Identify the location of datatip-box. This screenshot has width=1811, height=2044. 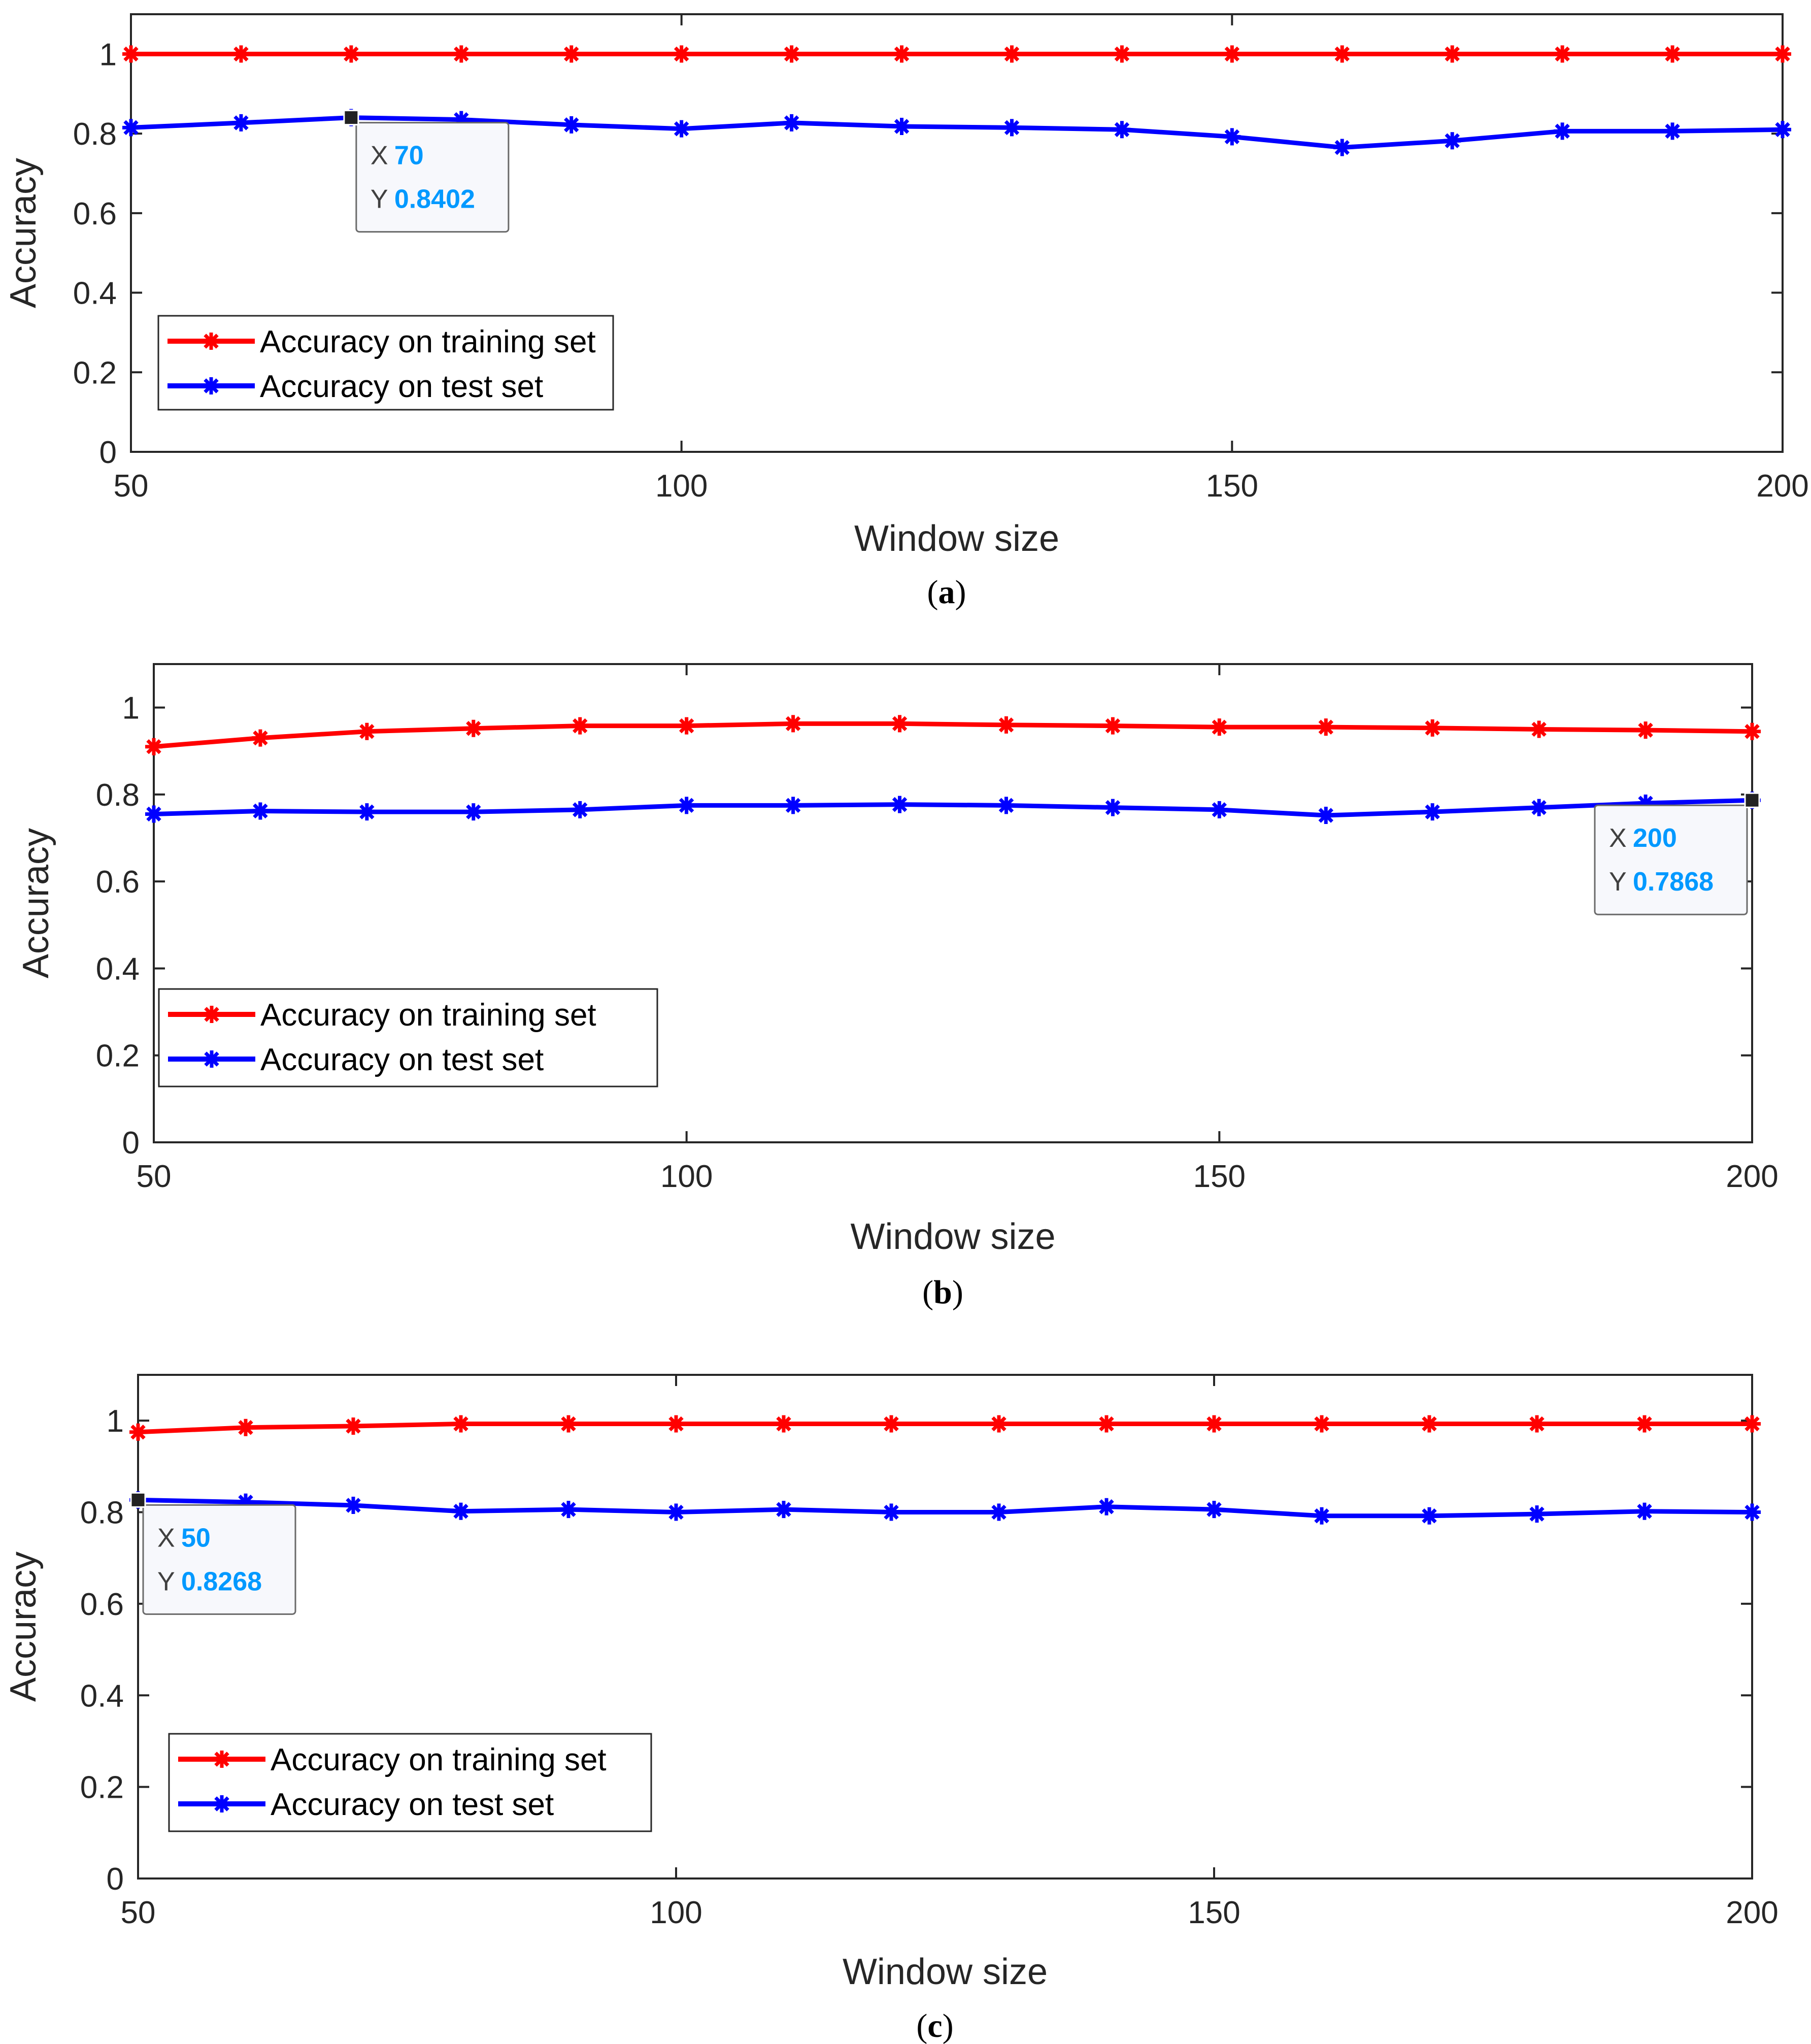
(1671, 859).